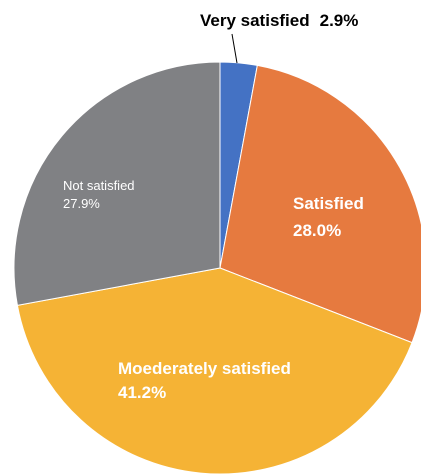  I want to click on slice-value-moderately-satisfied: 41.2%, so click(142, 392).